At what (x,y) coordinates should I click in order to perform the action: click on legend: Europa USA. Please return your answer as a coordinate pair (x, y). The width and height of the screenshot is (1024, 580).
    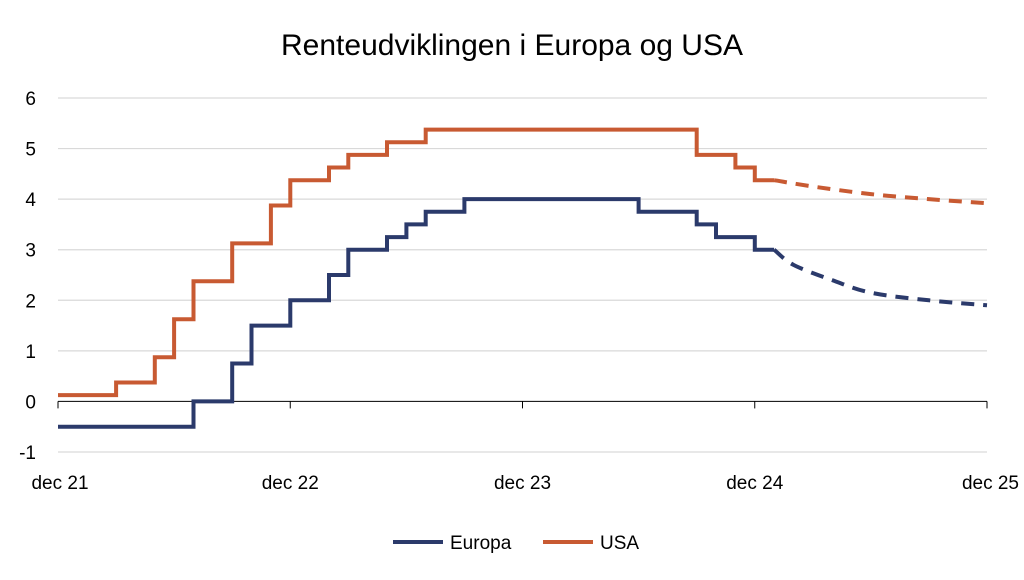
    Looking at the image, I should click on (516, 543).